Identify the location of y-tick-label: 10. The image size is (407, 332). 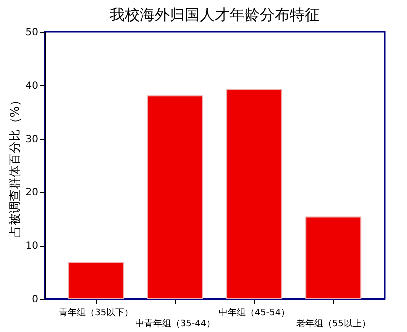
(32, 246).